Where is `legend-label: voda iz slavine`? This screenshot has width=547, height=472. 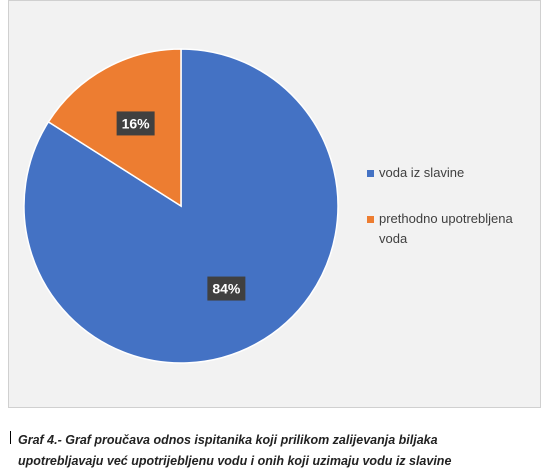 legend-label: voda iz slavine is located at coordinates (422, 172).